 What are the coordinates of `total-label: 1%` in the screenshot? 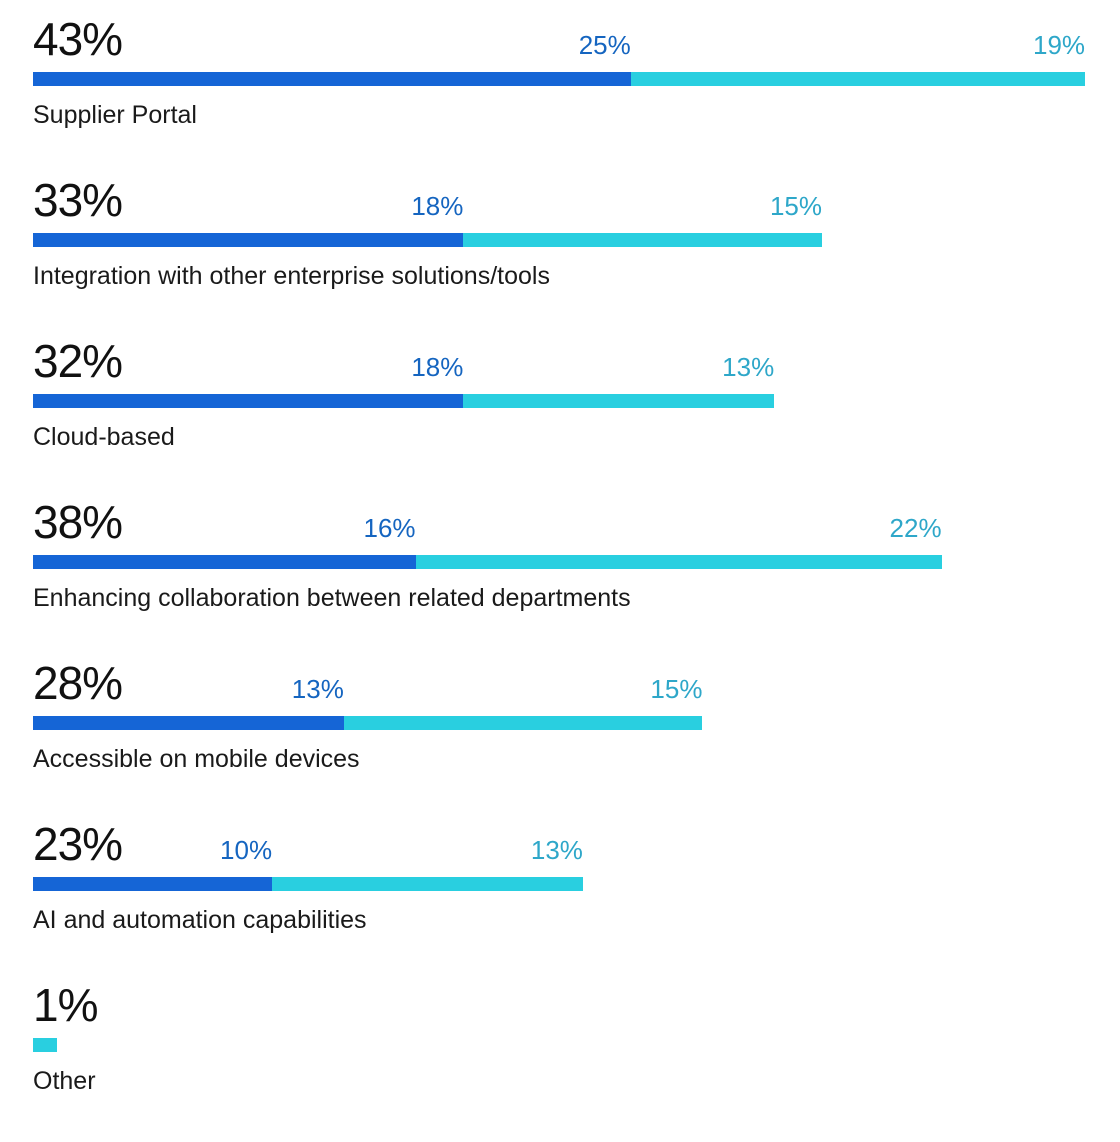 It's located at (65, 1005).